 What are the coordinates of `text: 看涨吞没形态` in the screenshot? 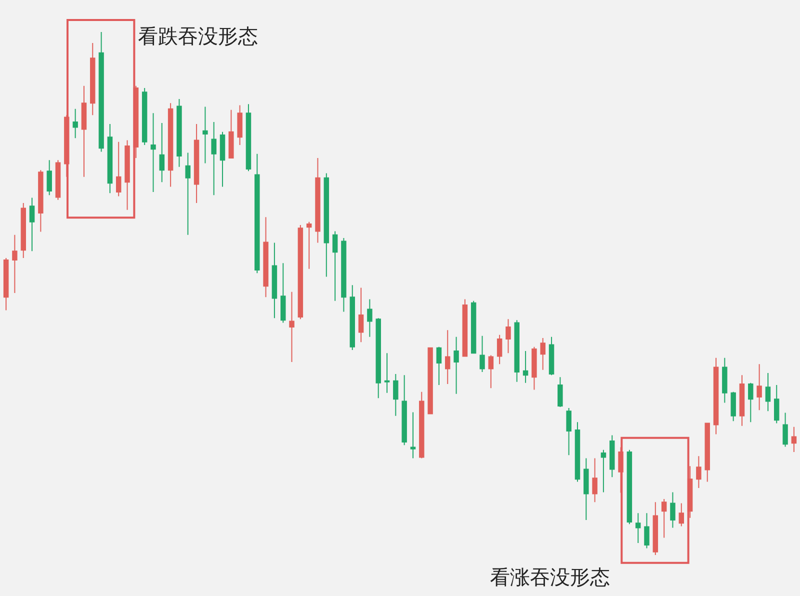 It's located at (550, 577).